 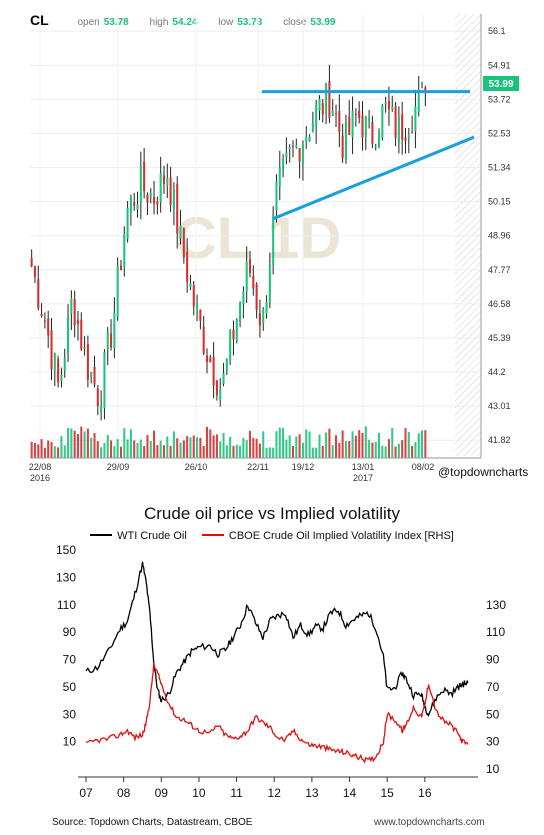 I want to click on ticker-symbol: CL, so click(x=39, y=20).